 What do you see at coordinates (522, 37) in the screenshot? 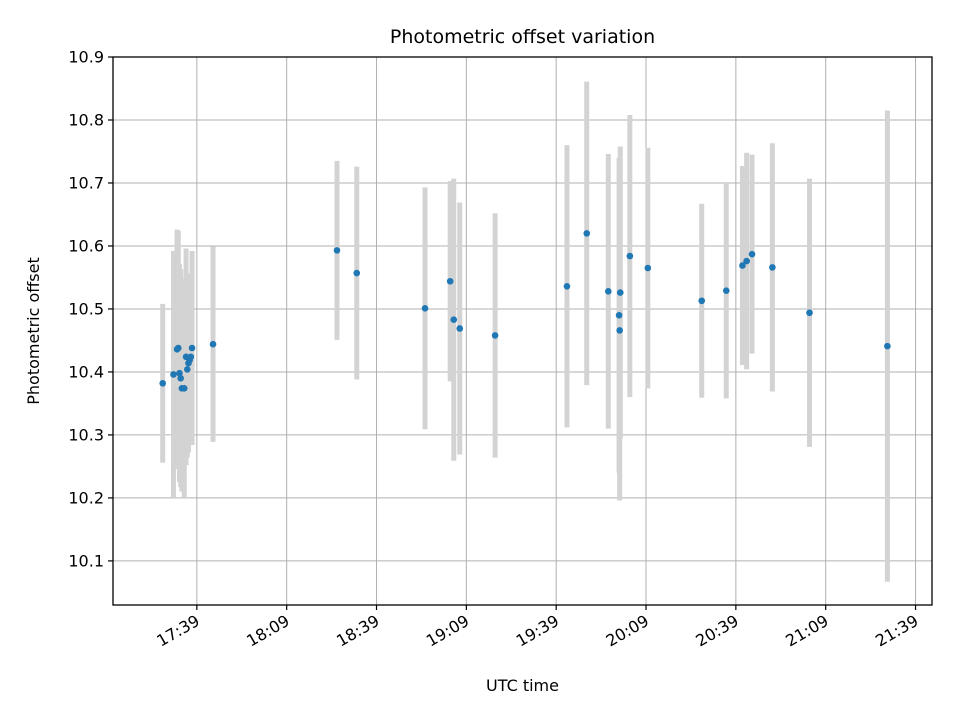
I see `chart-title: Photometric offset variation` at bounding box center [522, 37].